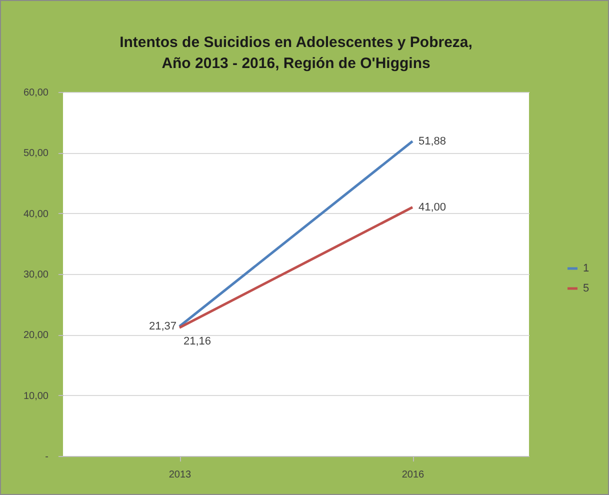  Describe the element at coordinates (432, 207) in the screenshot. I see `data-label: 41,00` at that location.